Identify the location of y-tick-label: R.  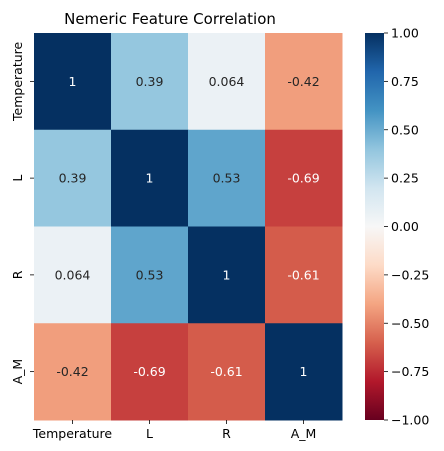
(17, 274).